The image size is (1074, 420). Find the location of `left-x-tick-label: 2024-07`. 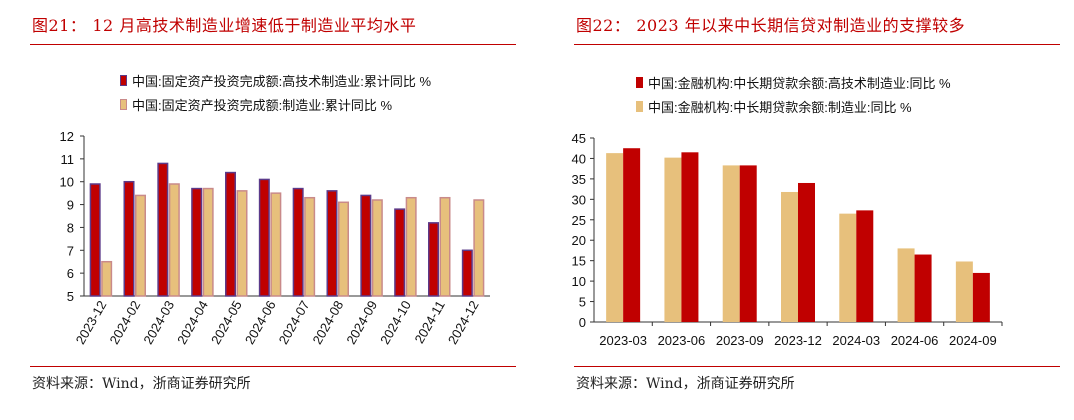

left-x-tick-label: 2024-07 is located at coordinates (294, 322).